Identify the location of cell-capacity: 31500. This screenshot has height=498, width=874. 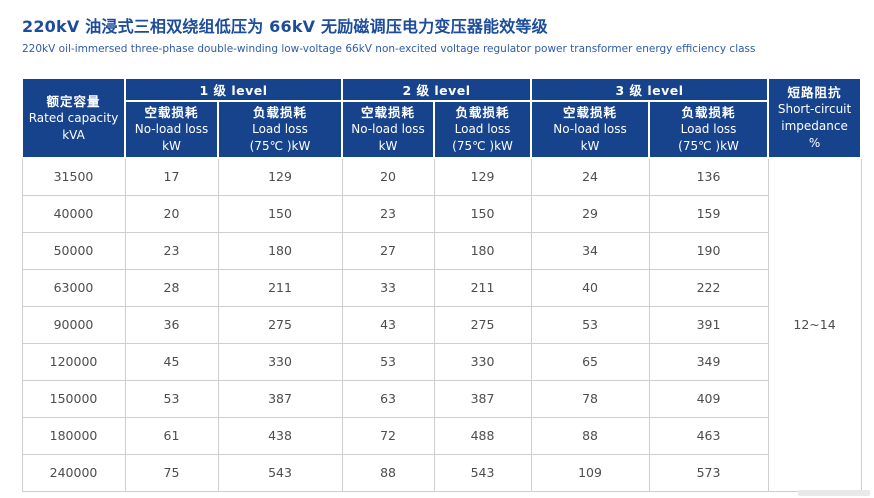
(73, 176).